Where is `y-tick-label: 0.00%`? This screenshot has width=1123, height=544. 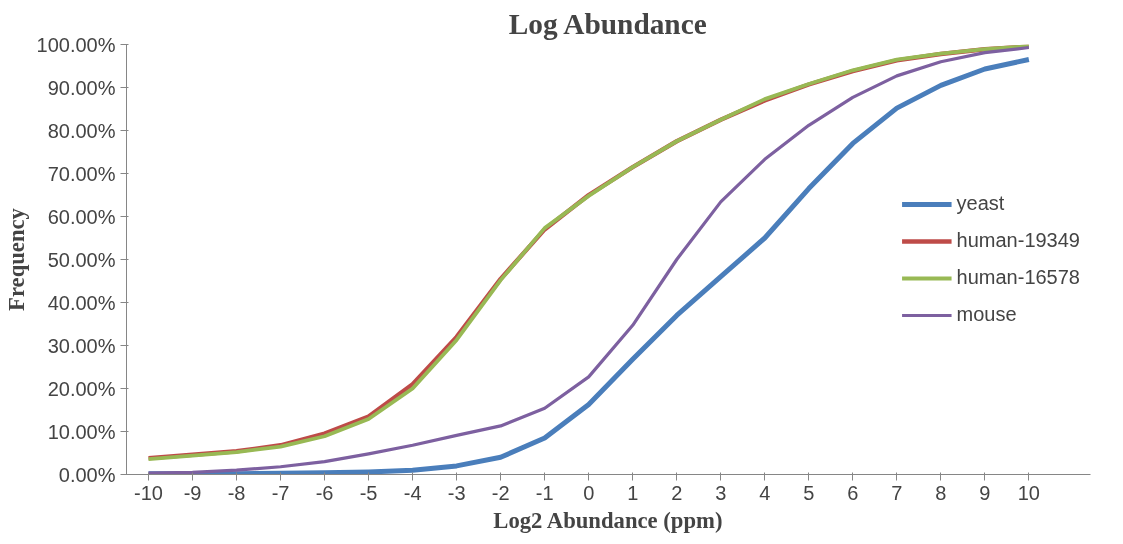 y-tick-label: 0.00% is located at coordinates (87, 474).